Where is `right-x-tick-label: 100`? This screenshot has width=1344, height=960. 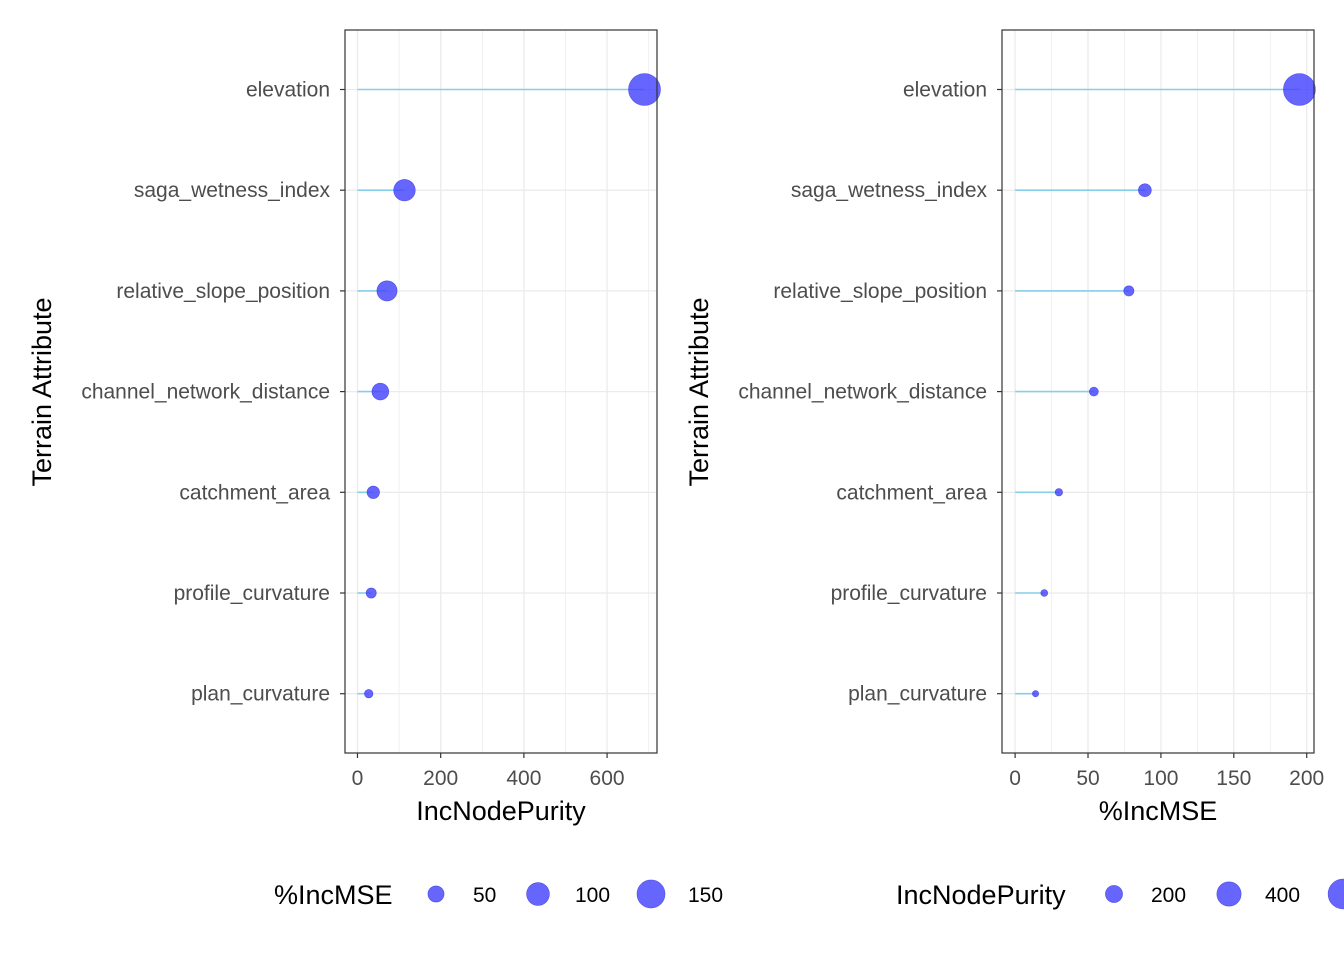 right-x-tick-label: 100 is located at coordinates (1160, 778).